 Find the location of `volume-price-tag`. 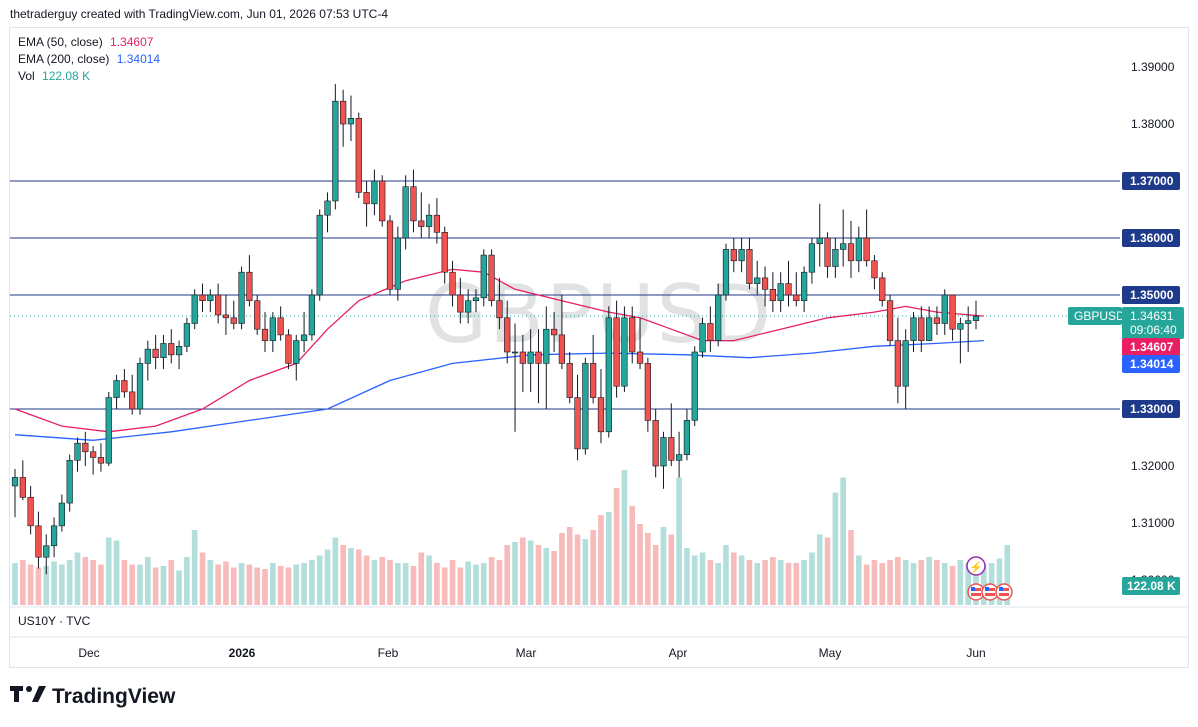

volume-price-tag is located at coordinates (1151, 586).